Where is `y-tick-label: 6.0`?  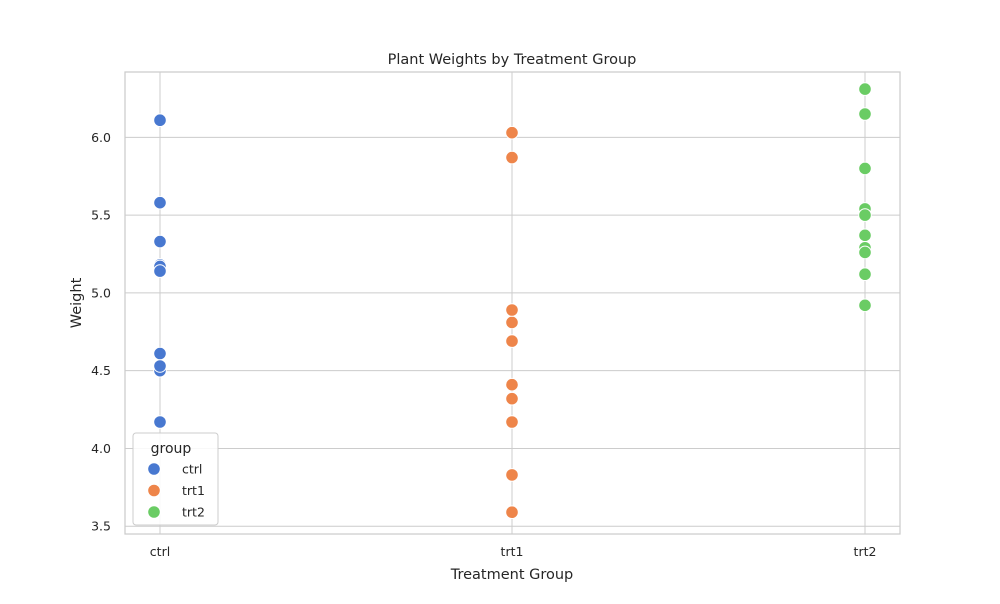
y-tick-label: 6.0 is located at coordinates (101, 137).